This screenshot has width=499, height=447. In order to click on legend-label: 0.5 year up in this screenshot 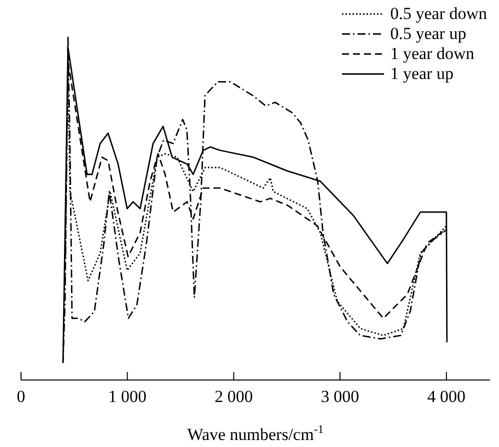, I will do `click(428, 34)`.